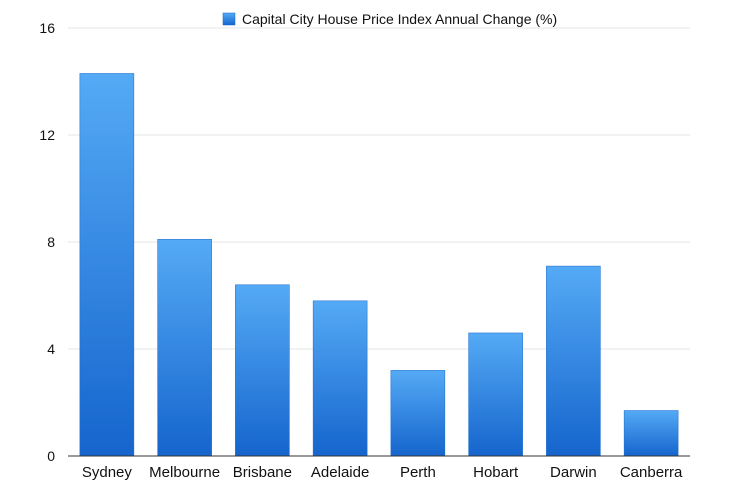 The width and height of the screenshot is (754, 501). Describe the element at coordinates (418, 413) in the screenshot. I see `bar-perth` at that location.